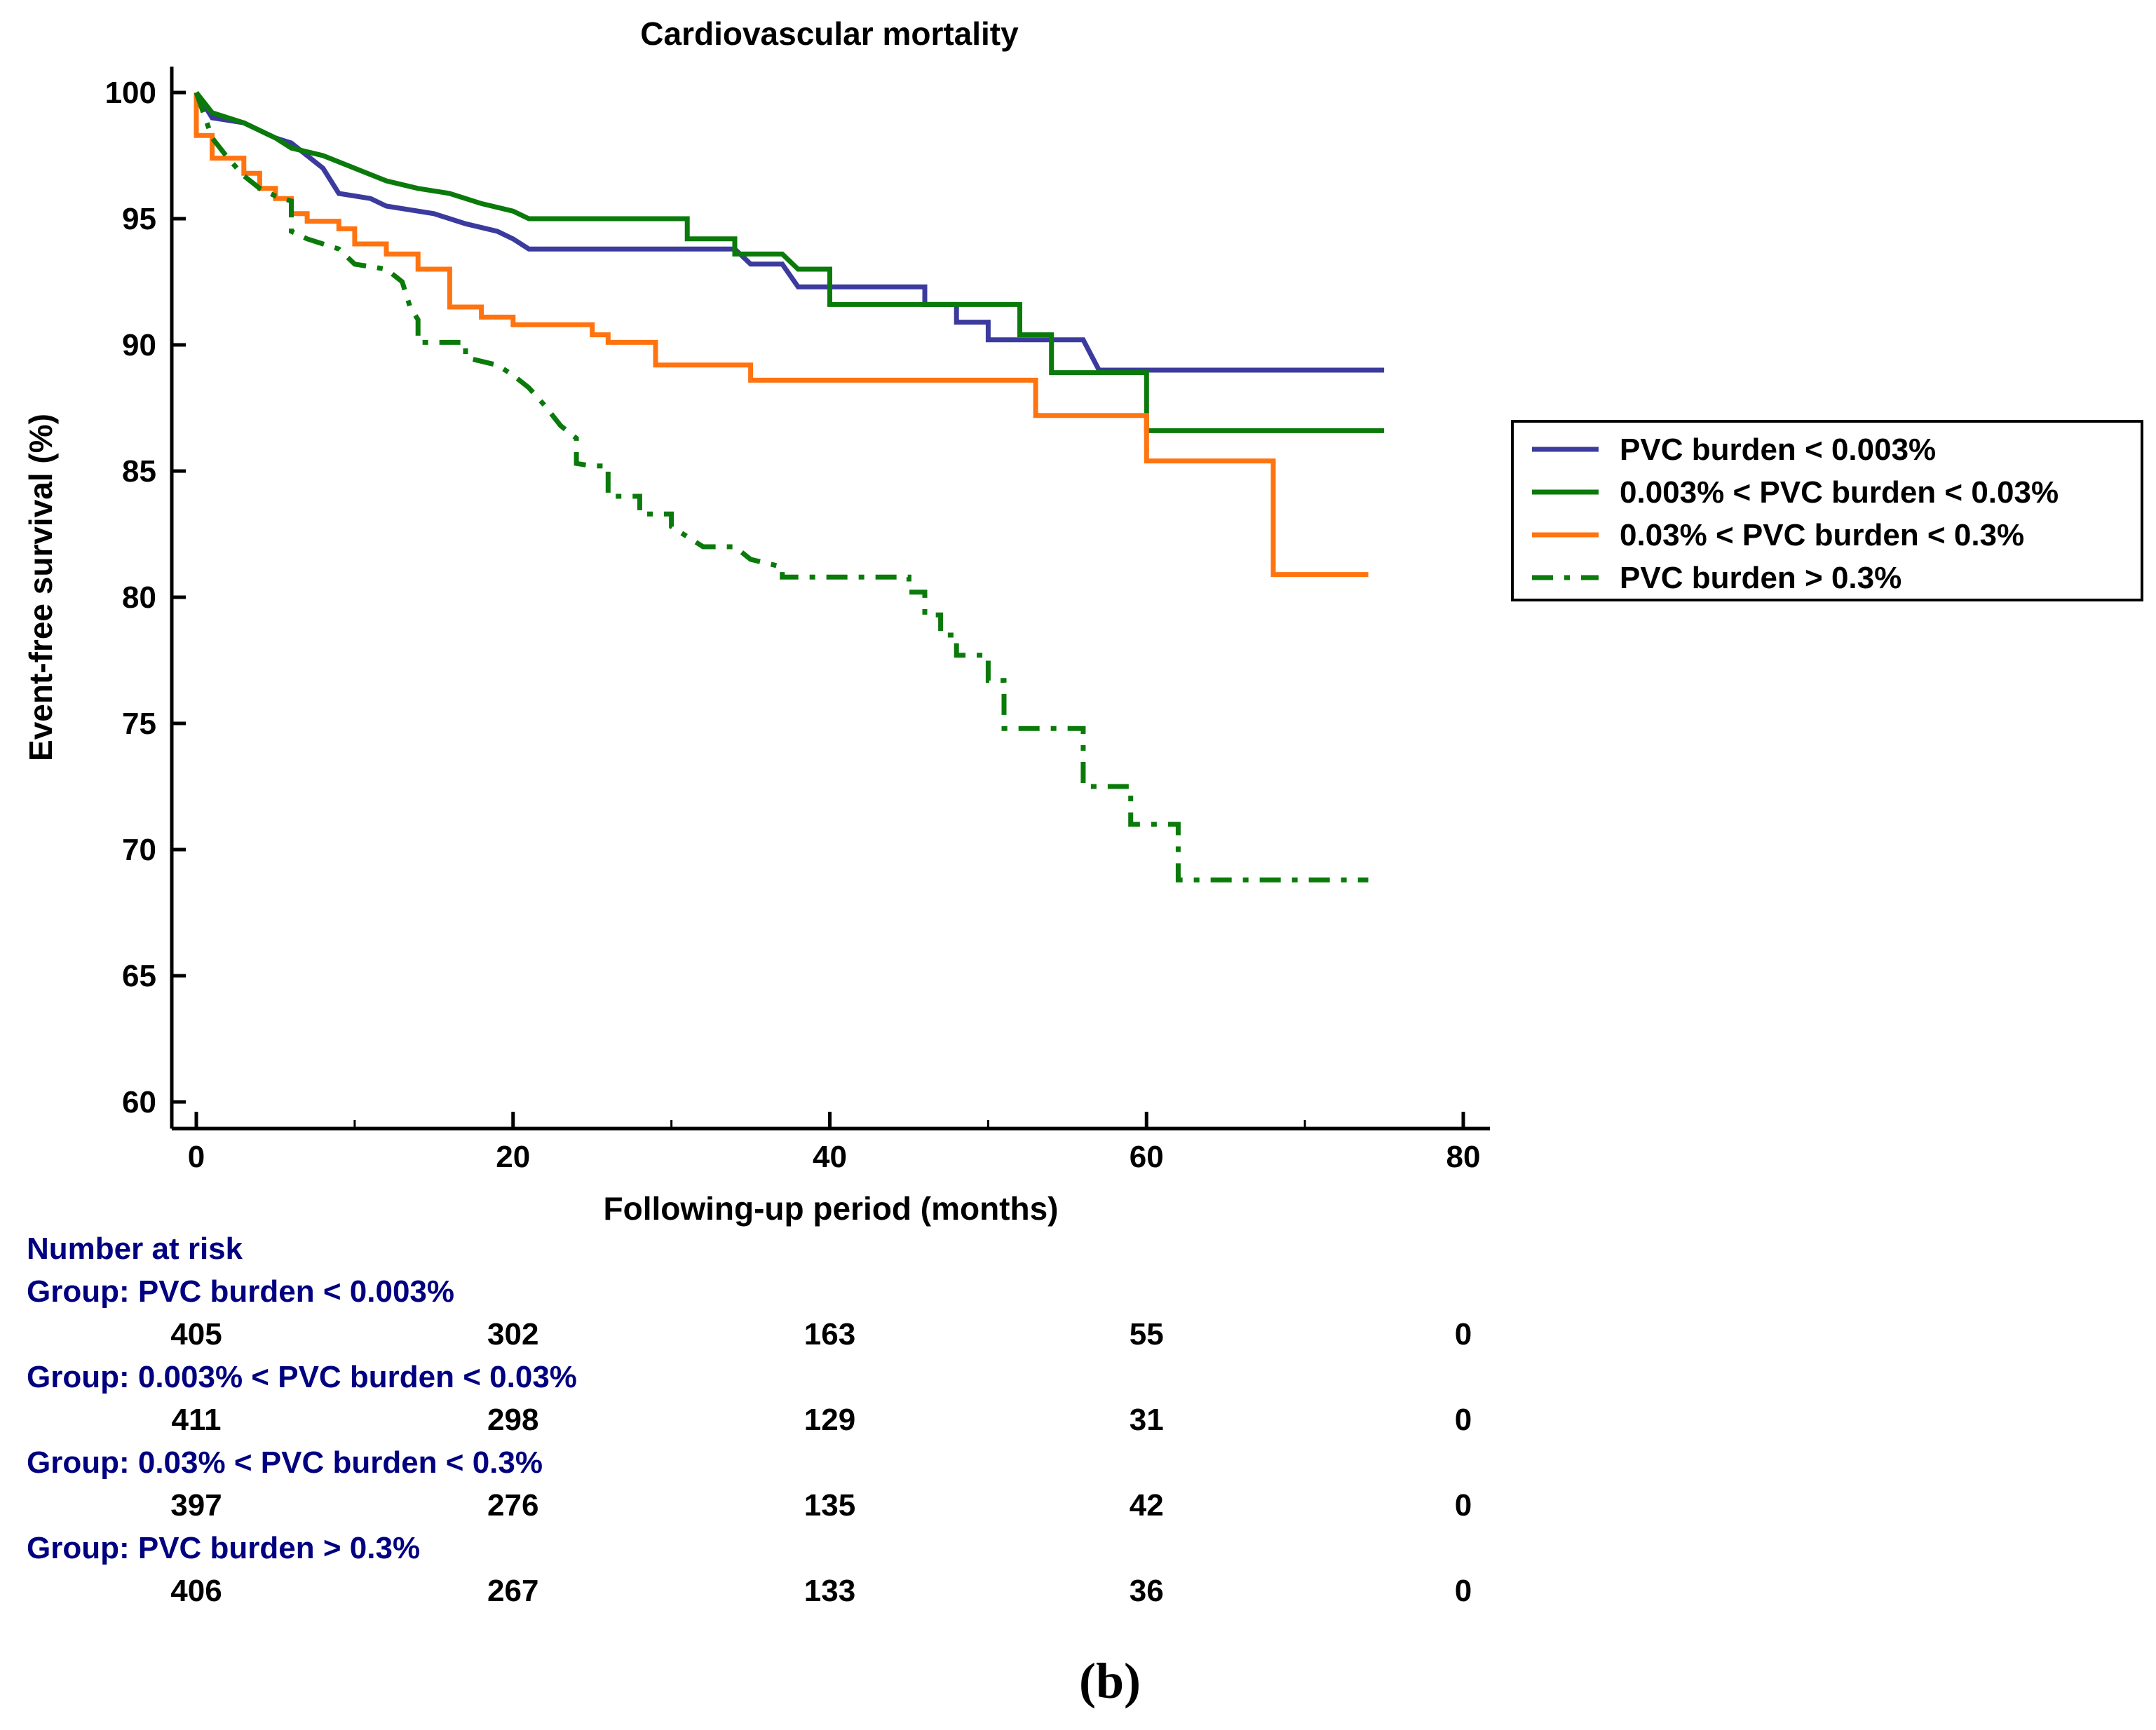 This screenshot has width=2156, height=1730. What do you see at coordinates (1110, 1681) in the screenshot?
I see `panel-label: (b)` at bounding box center [1110, 1681].